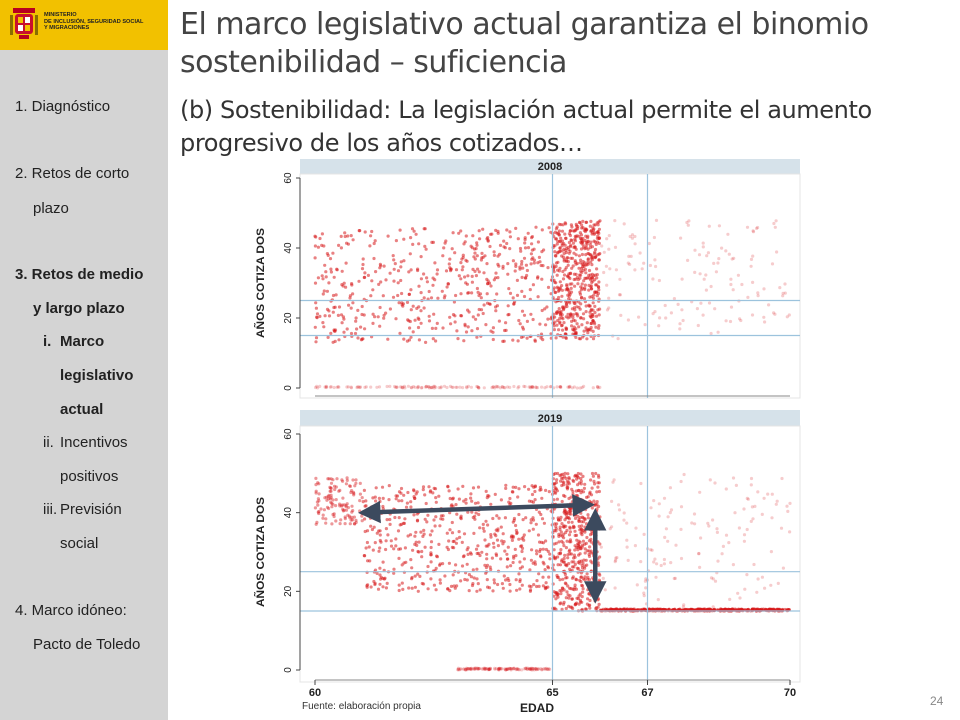  Describe the element at coordinates (51, 208) in the screenshot. I see `sidebar-item-retos-corto-cont: plazo` at that location.